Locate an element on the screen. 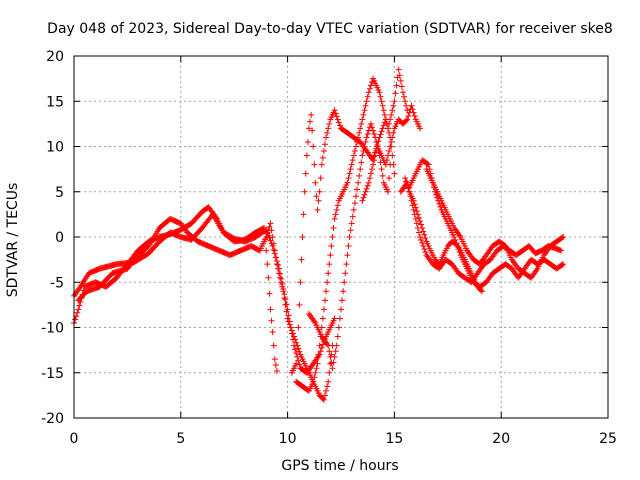 The height and width of the screenshot is (480, 640). y-tick-label: -15 is located at coordinates (52, 374).